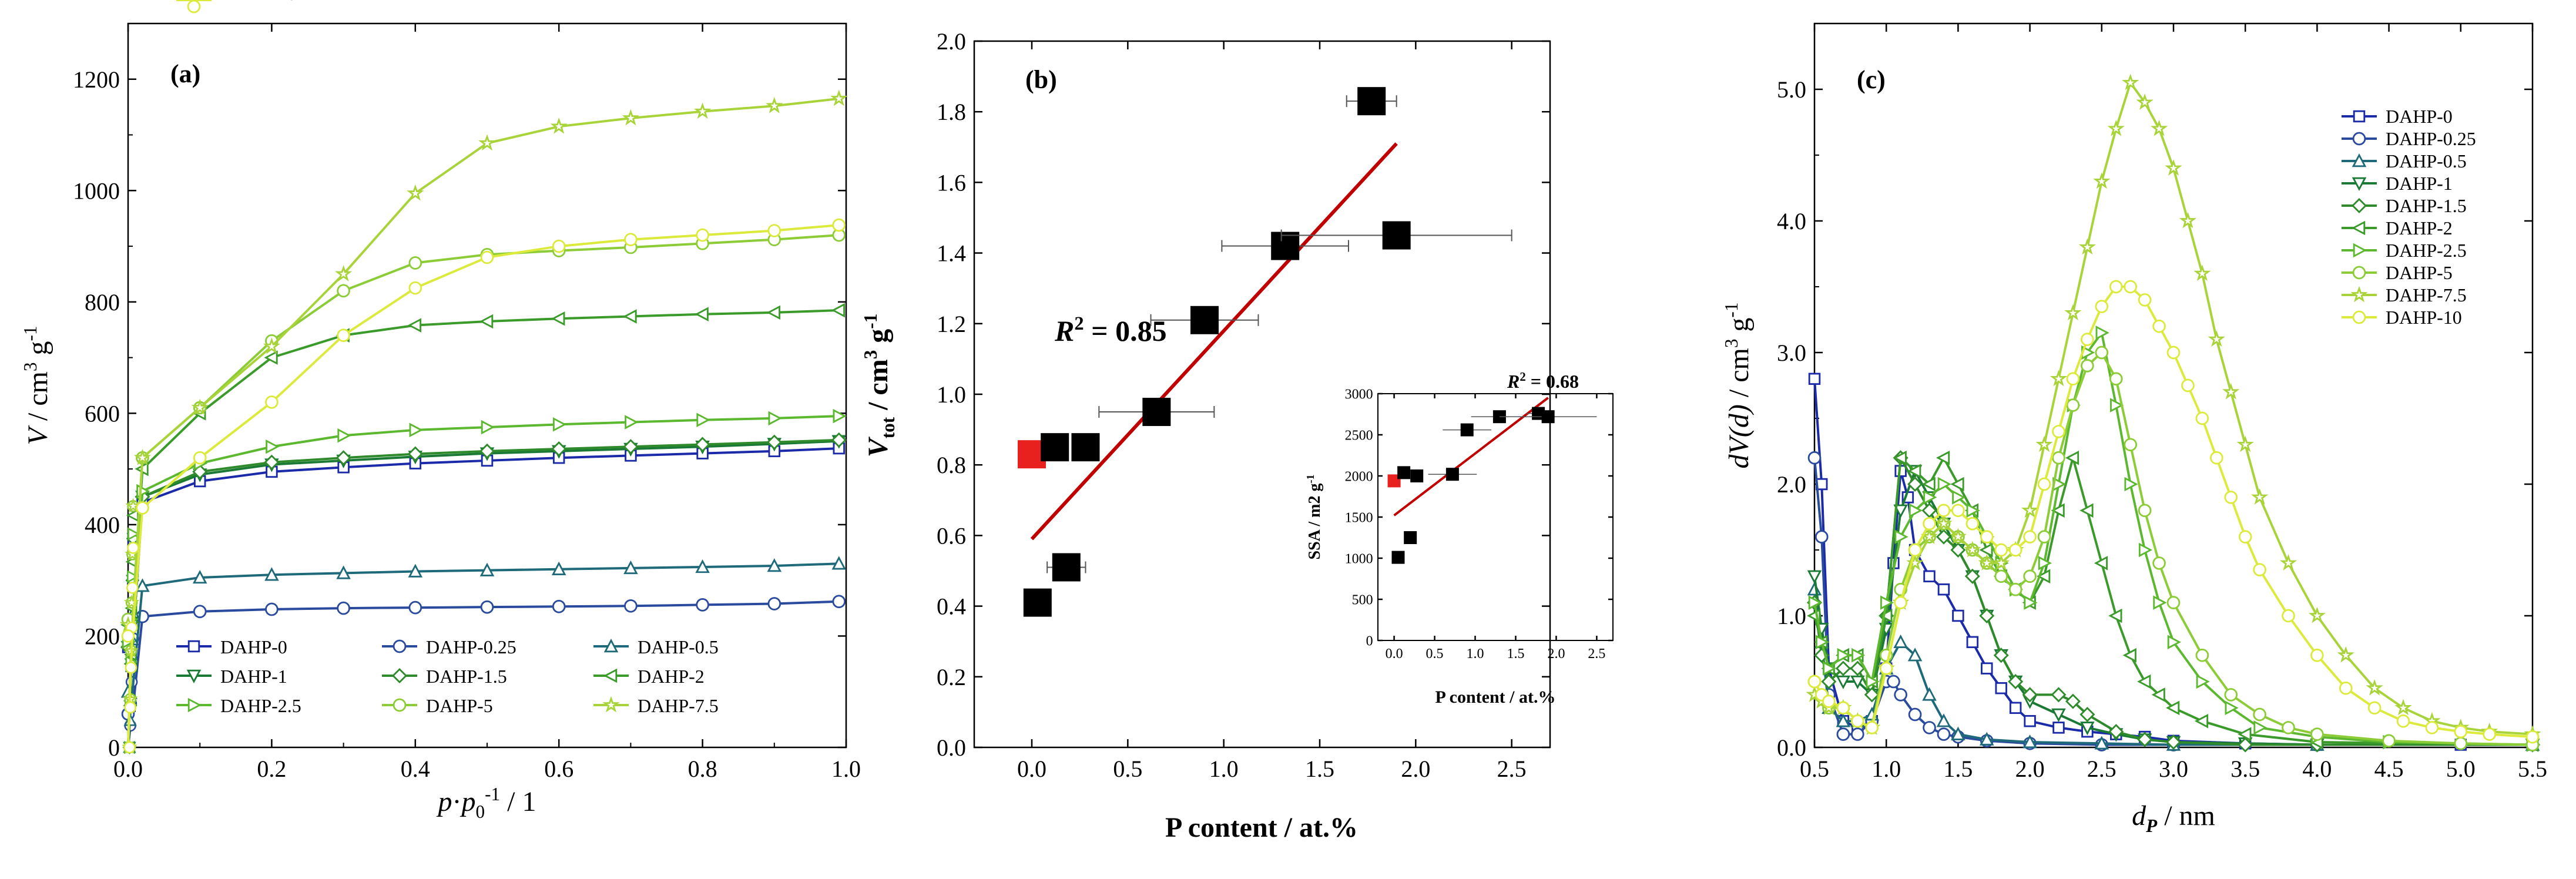 This screenshot has height=879, width=2576. I want to click on b-ytick-label: 0.6, so click(952, 535).